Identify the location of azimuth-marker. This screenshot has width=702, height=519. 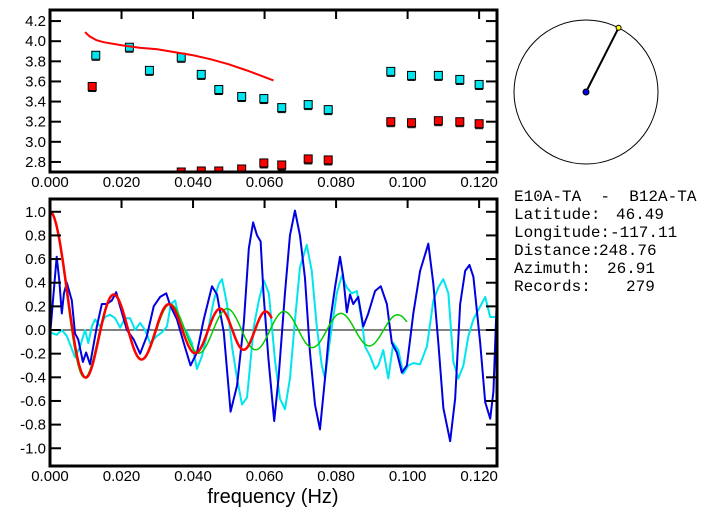
(618, 27).